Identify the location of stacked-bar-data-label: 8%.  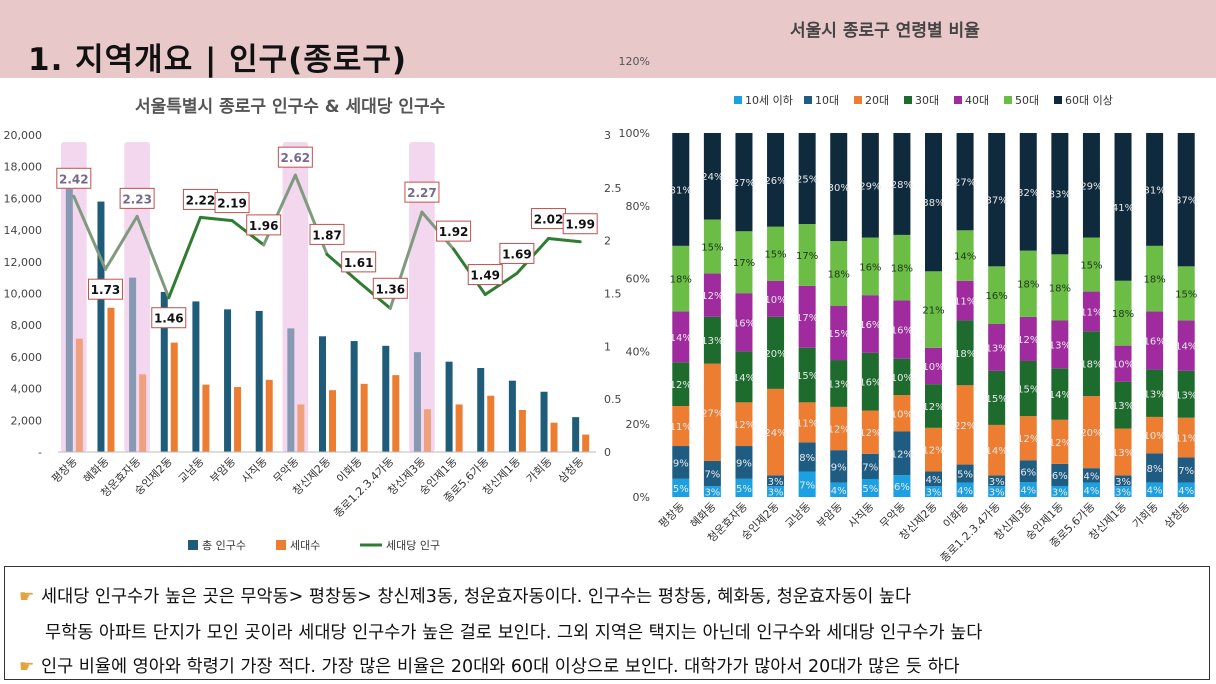
(1155, 469).